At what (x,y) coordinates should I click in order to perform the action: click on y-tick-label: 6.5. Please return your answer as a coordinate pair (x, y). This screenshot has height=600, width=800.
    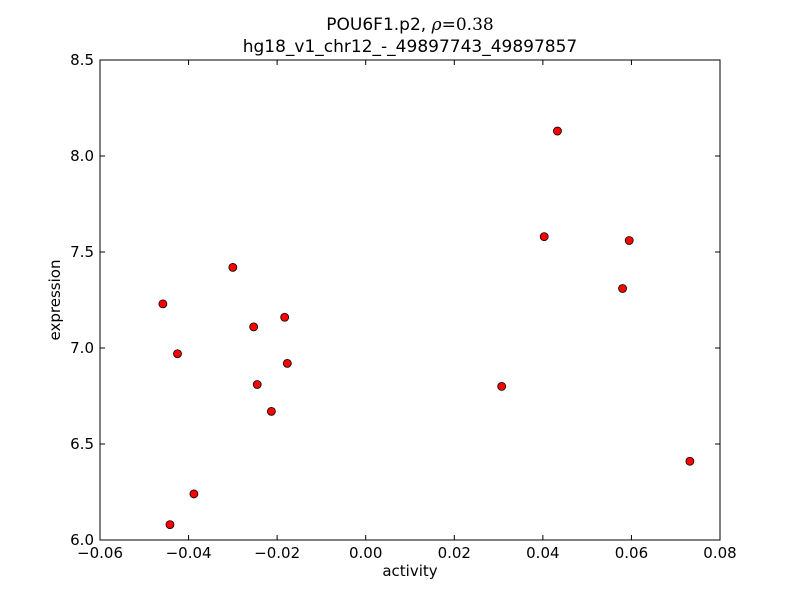
    Looking at the image, I should click on (82, 444).